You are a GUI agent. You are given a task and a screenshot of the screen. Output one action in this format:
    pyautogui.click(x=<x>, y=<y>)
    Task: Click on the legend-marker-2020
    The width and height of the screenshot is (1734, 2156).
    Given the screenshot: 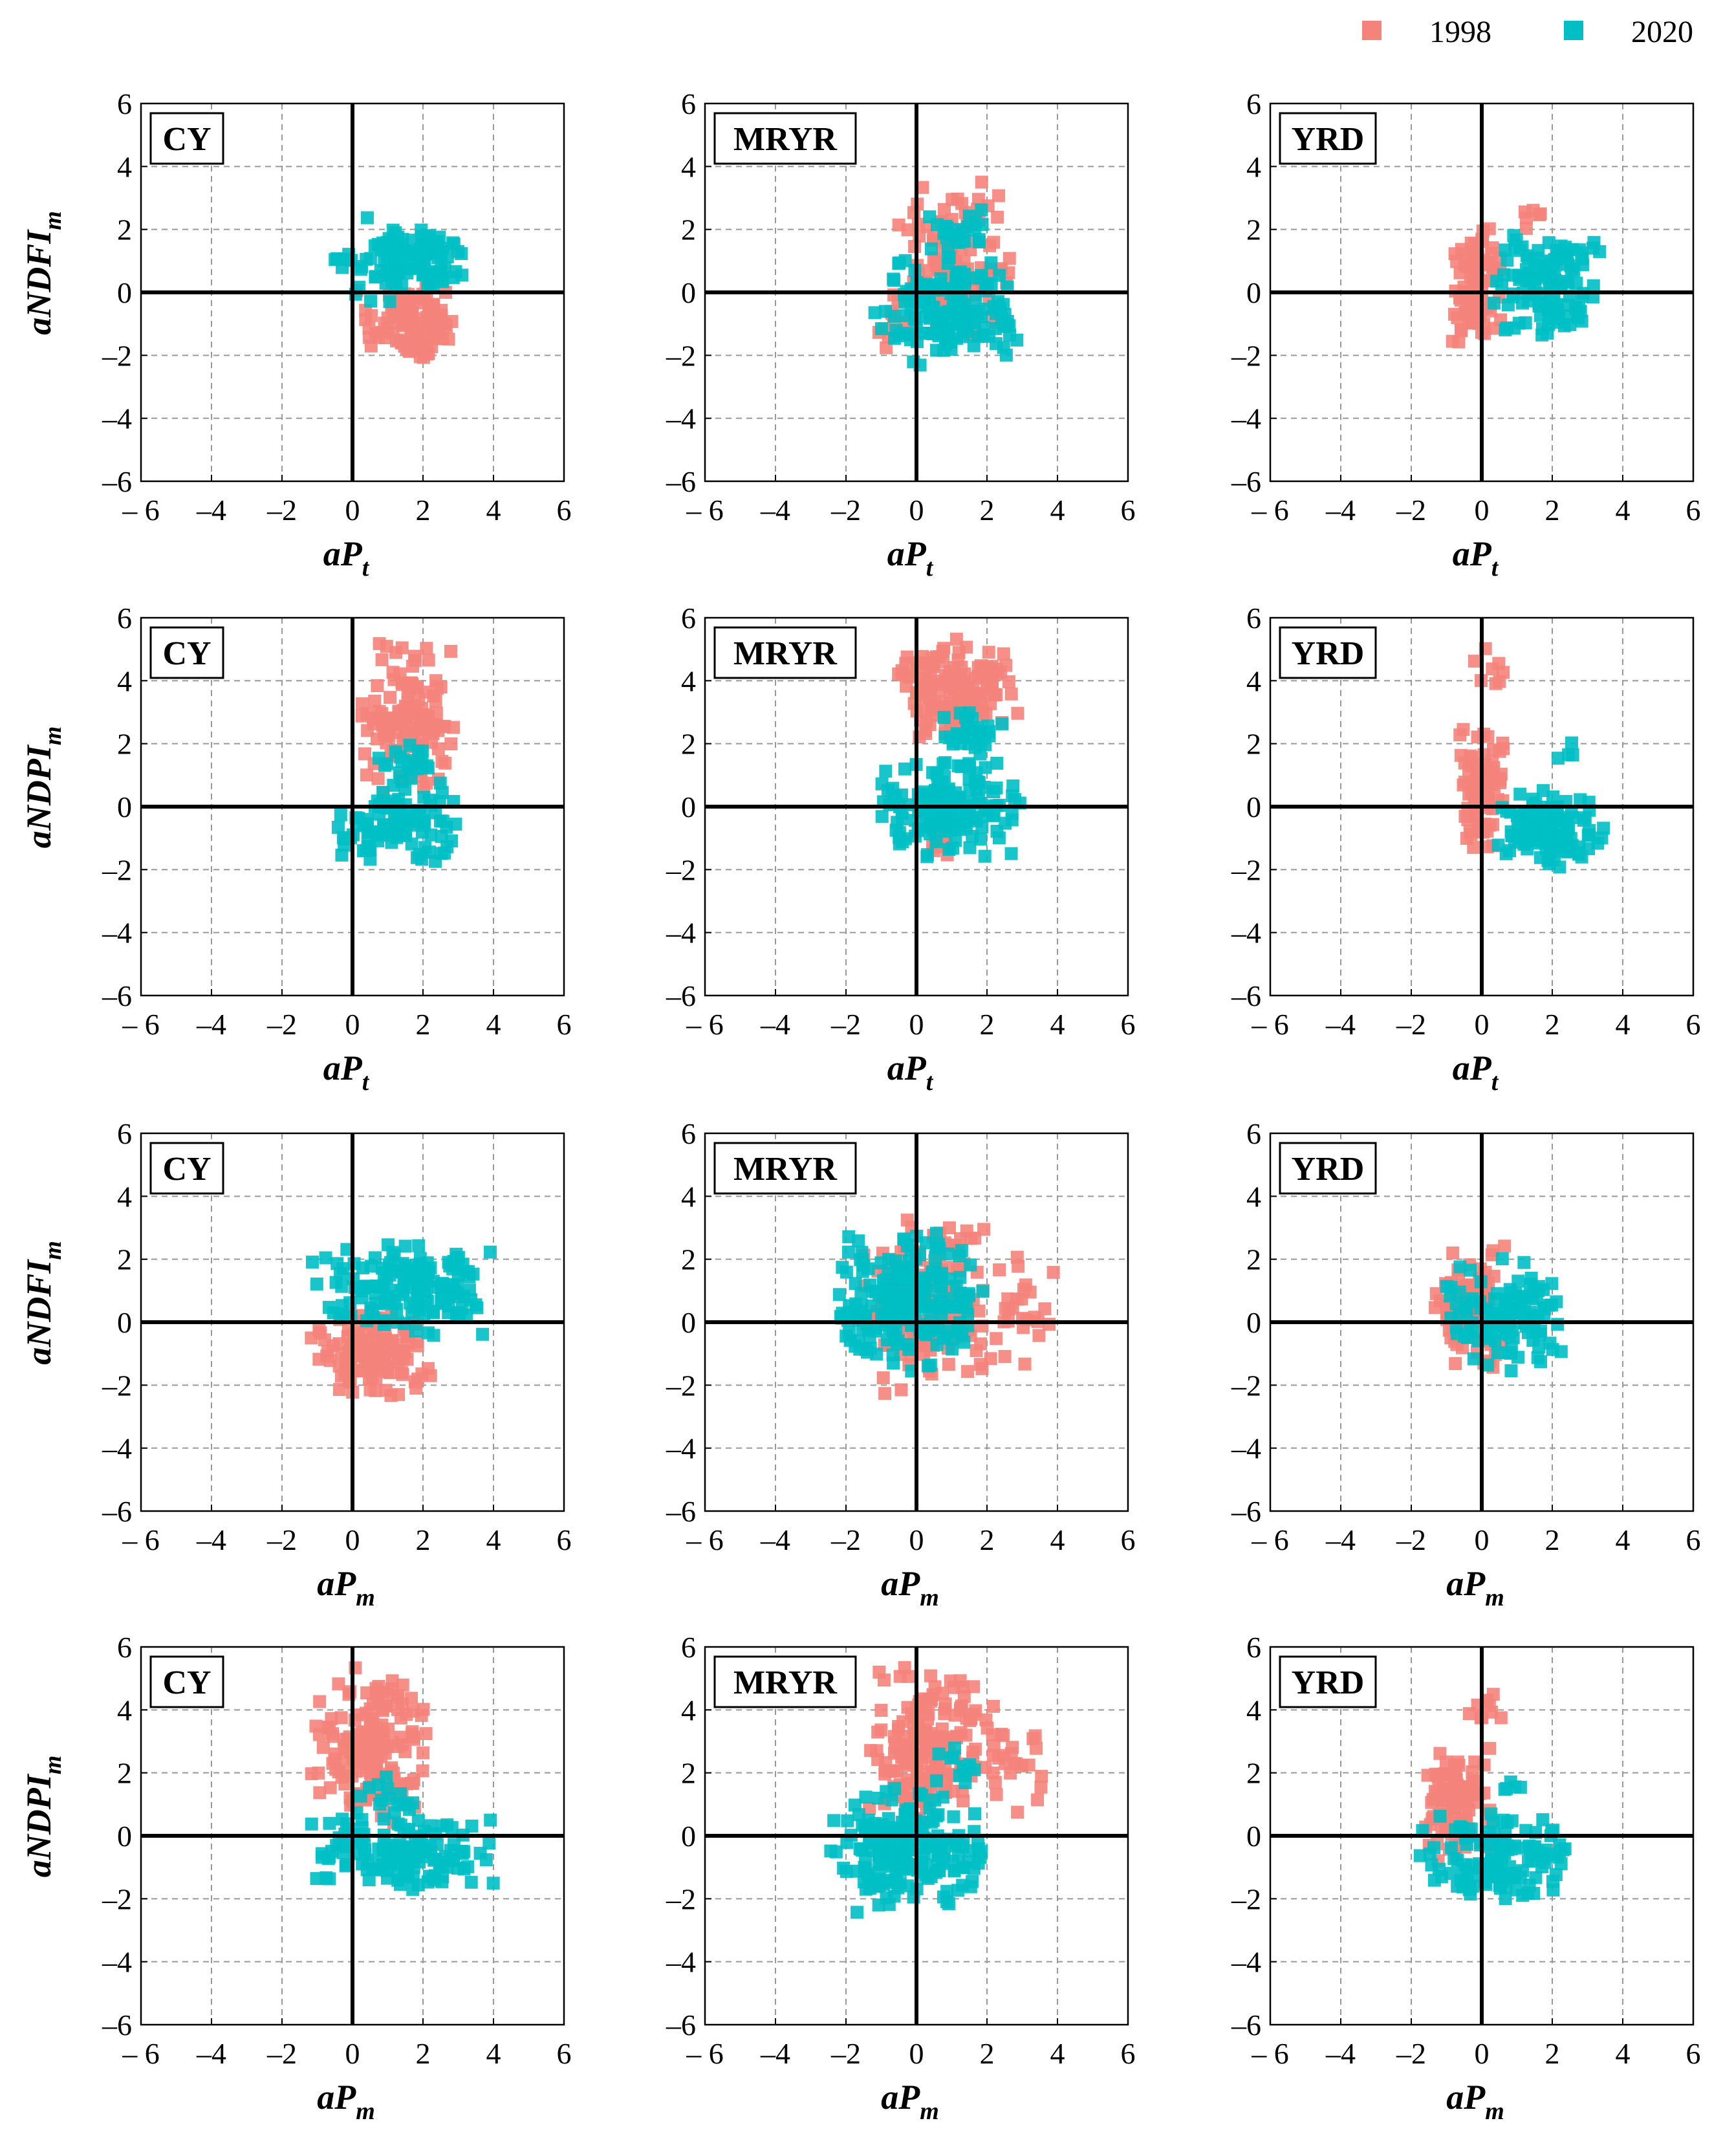 What is the action you would take?
    pyautogui.click(x=1573, y=30)
    